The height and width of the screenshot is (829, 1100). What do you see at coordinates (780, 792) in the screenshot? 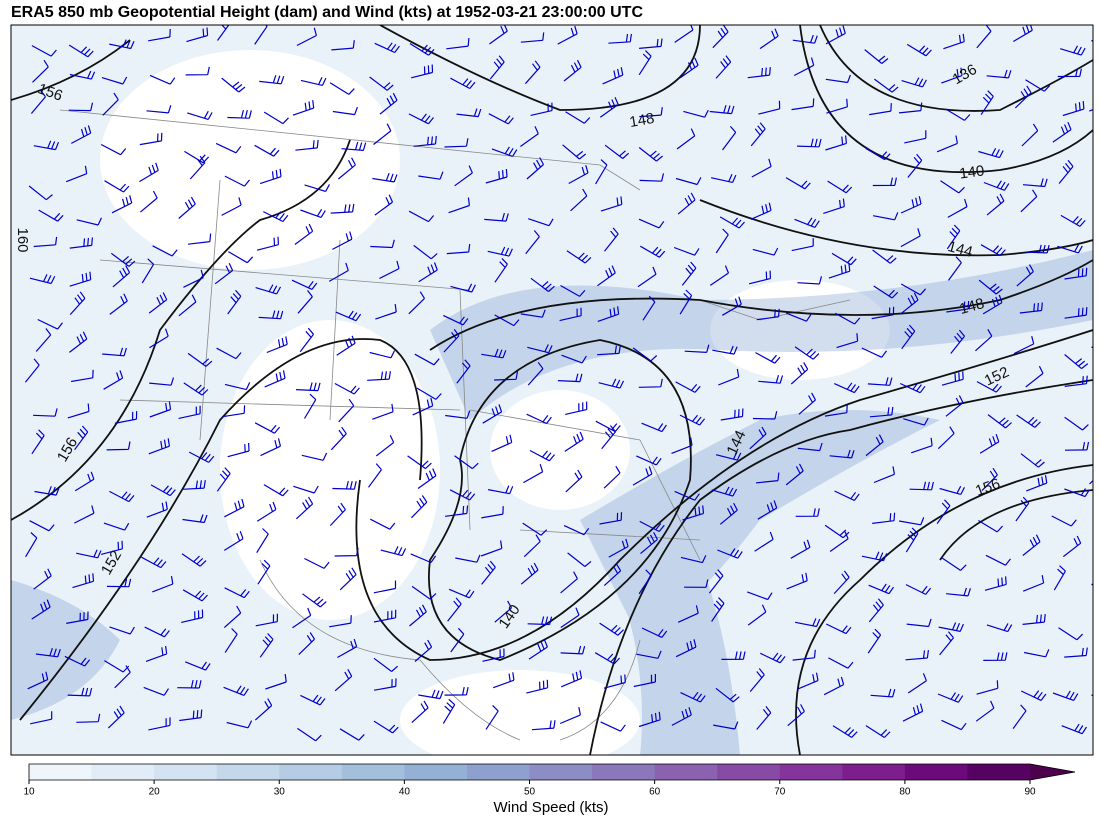
I see `colorbar-tick-label: 70` at bounding box center [780, 792].